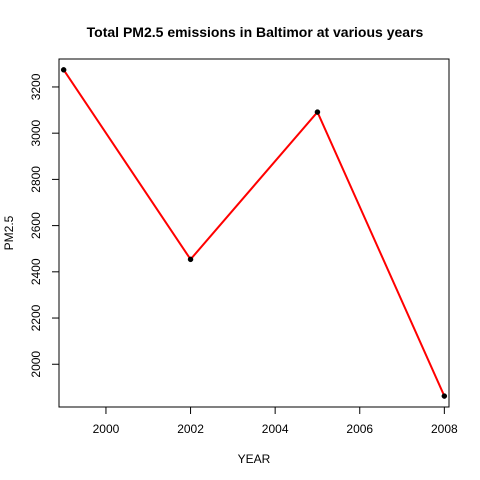 The image size is (480, 480). What do you see at coordinates (106, 429) in the screenshot?
I see `x-tick-label: 2000` at bounding box center [106, 429].